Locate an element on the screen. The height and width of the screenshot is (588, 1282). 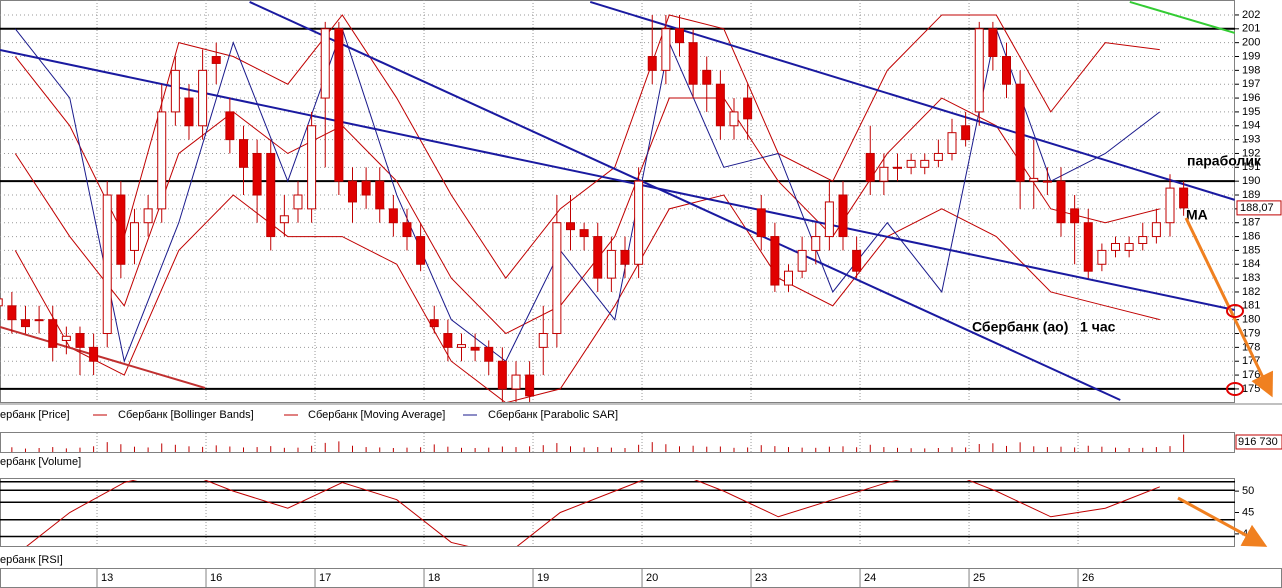
y-tick-label: 197 is located at coordinates (1251, 84).